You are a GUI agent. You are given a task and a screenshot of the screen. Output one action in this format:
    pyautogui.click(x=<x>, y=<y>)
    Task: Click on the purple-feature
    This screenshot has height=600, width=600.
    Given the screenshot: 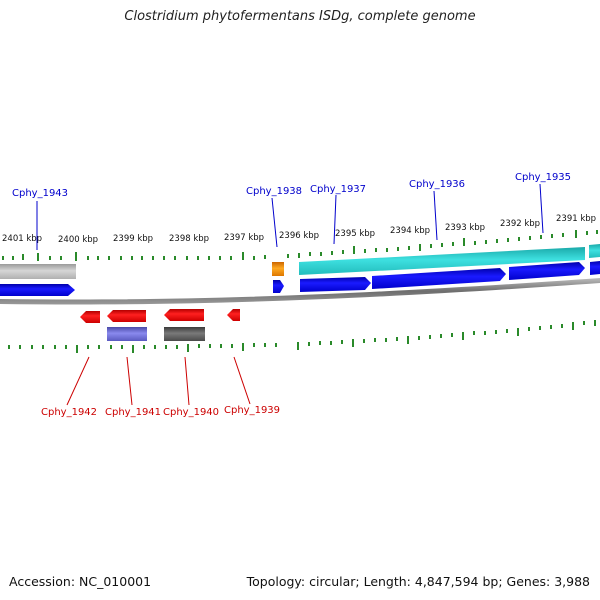 What is the action you would take?
    pyautogui.click(x=127, y=334)
    